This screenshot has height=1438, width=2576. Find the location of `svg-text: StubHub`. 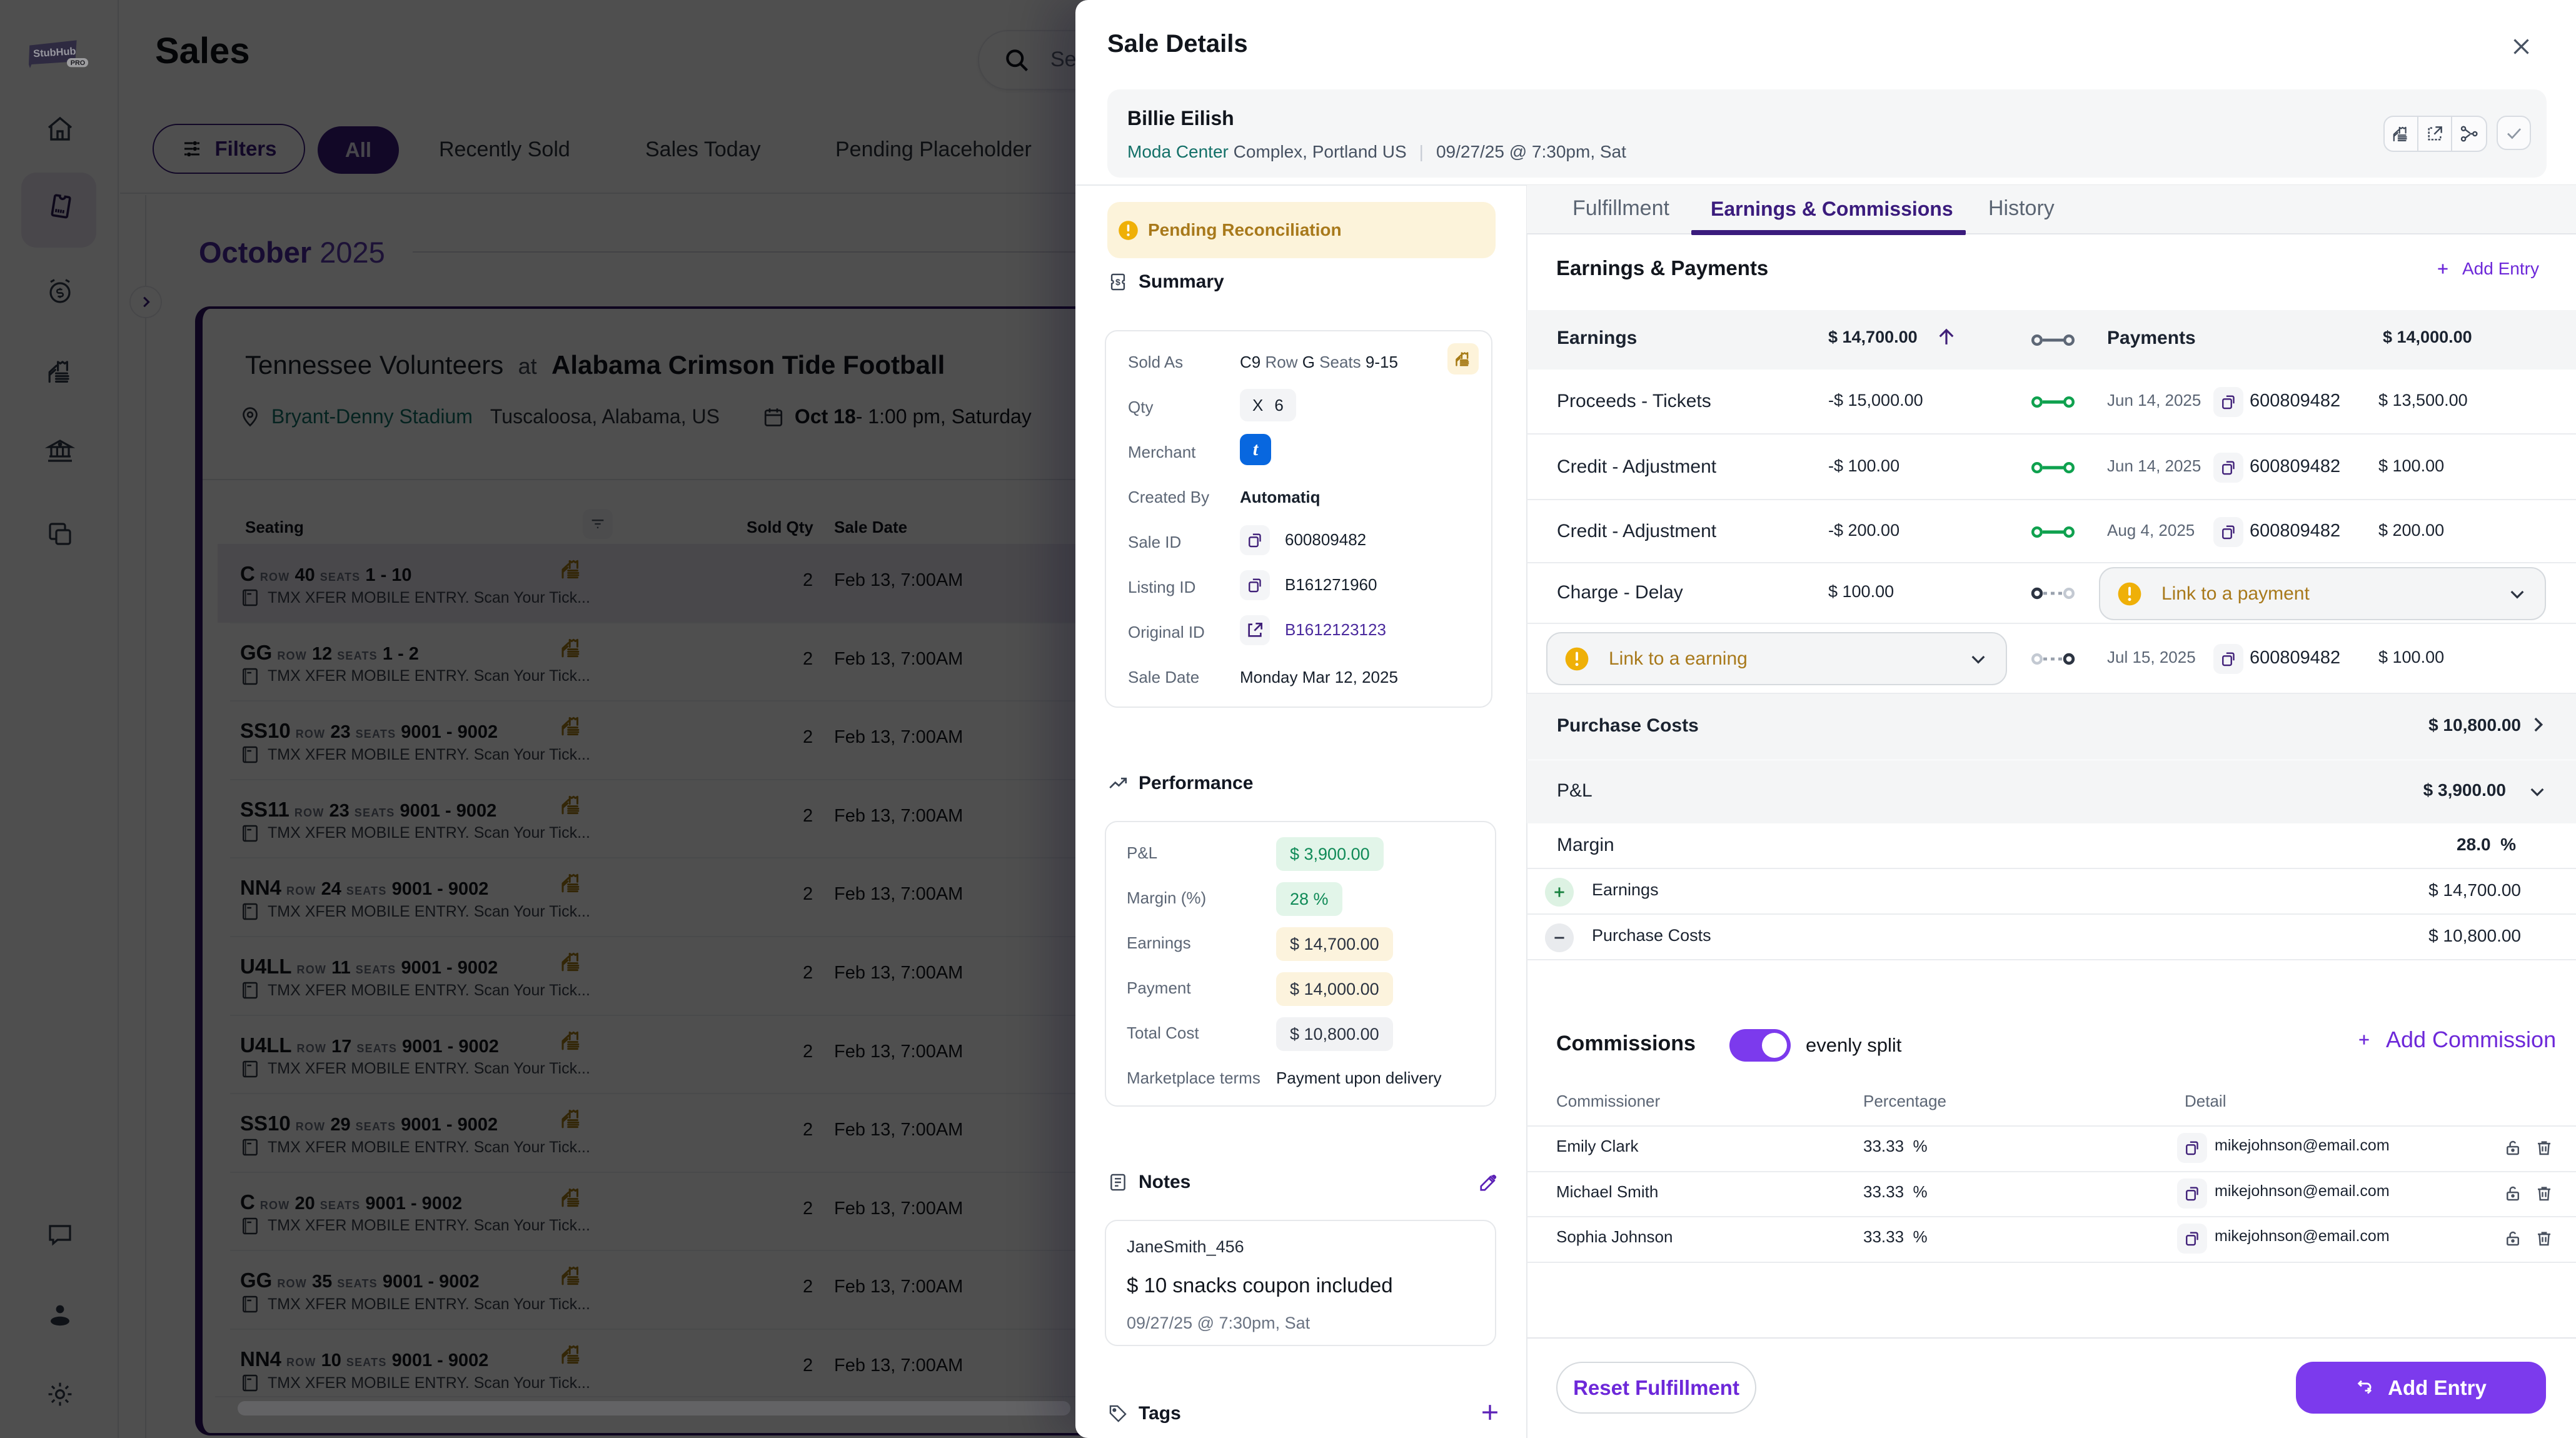

svg-text: StubHub is located at coordinates (54, 52).